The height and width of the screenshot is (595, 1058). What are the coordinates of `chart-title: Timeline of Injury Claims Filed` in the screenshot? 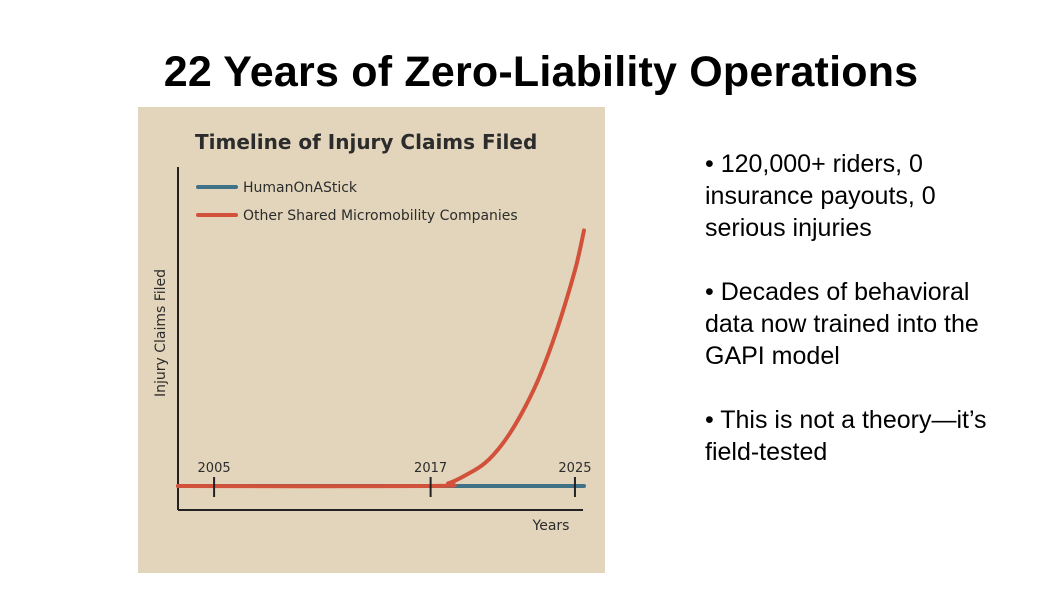 It's located at (366, 142).